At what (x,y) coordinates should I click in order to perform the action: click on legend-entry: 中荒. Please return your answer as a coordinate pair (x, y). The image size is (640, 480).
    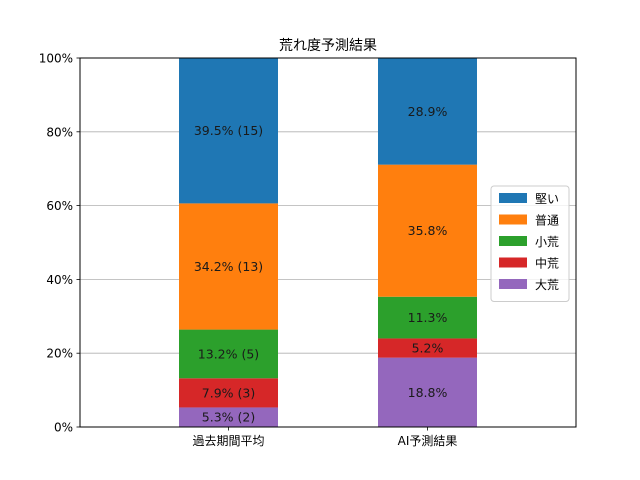
    Looking at the image, I should click on (547, 263).